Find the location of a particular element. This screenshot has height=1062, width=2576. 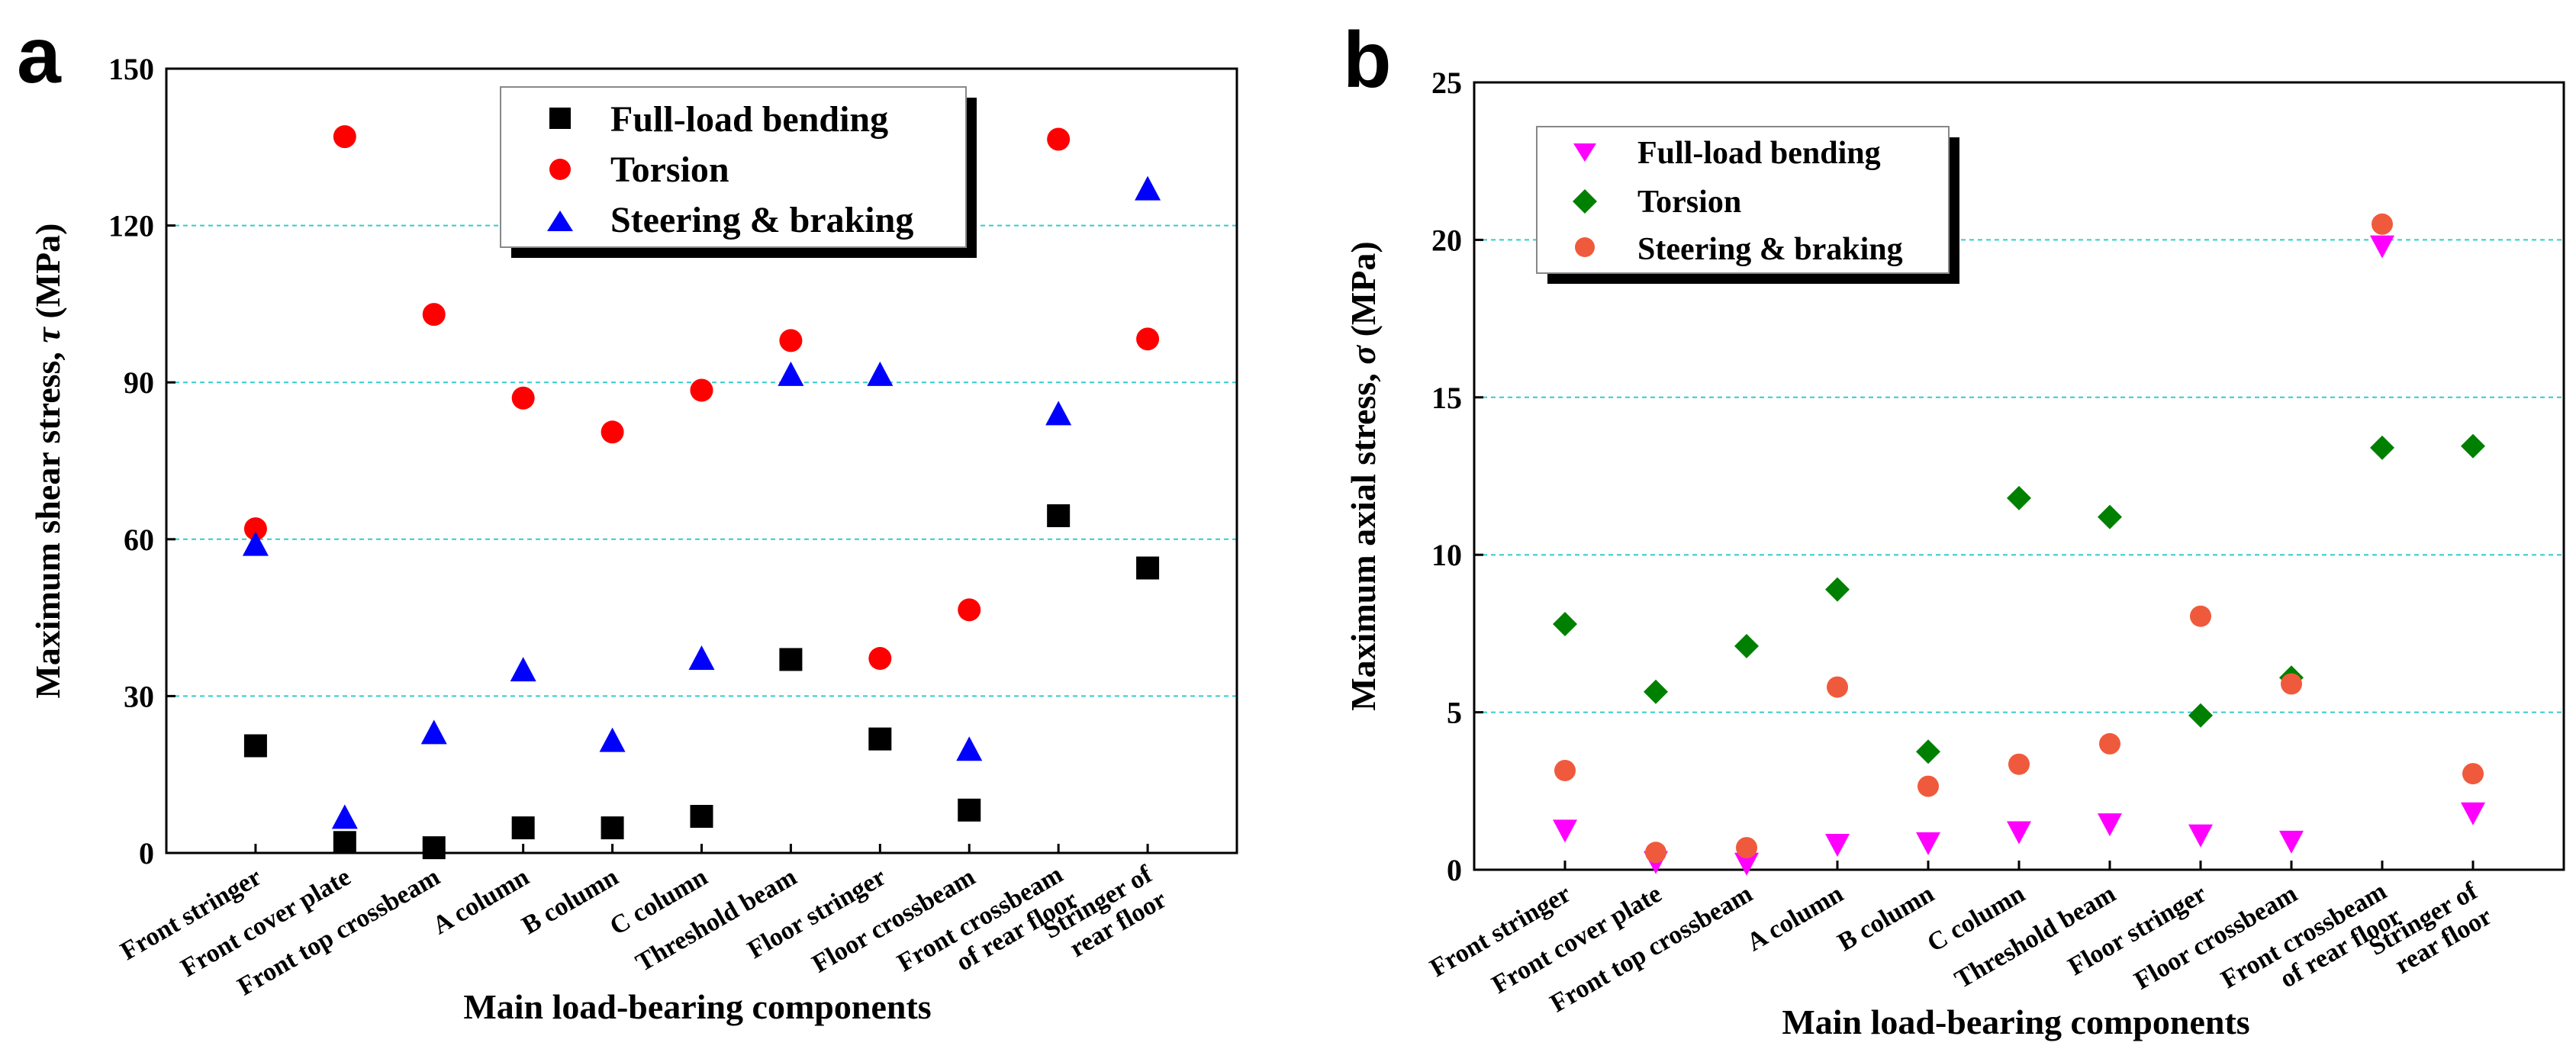

y-tick-label: 150 is located at coordinates (131, 69).